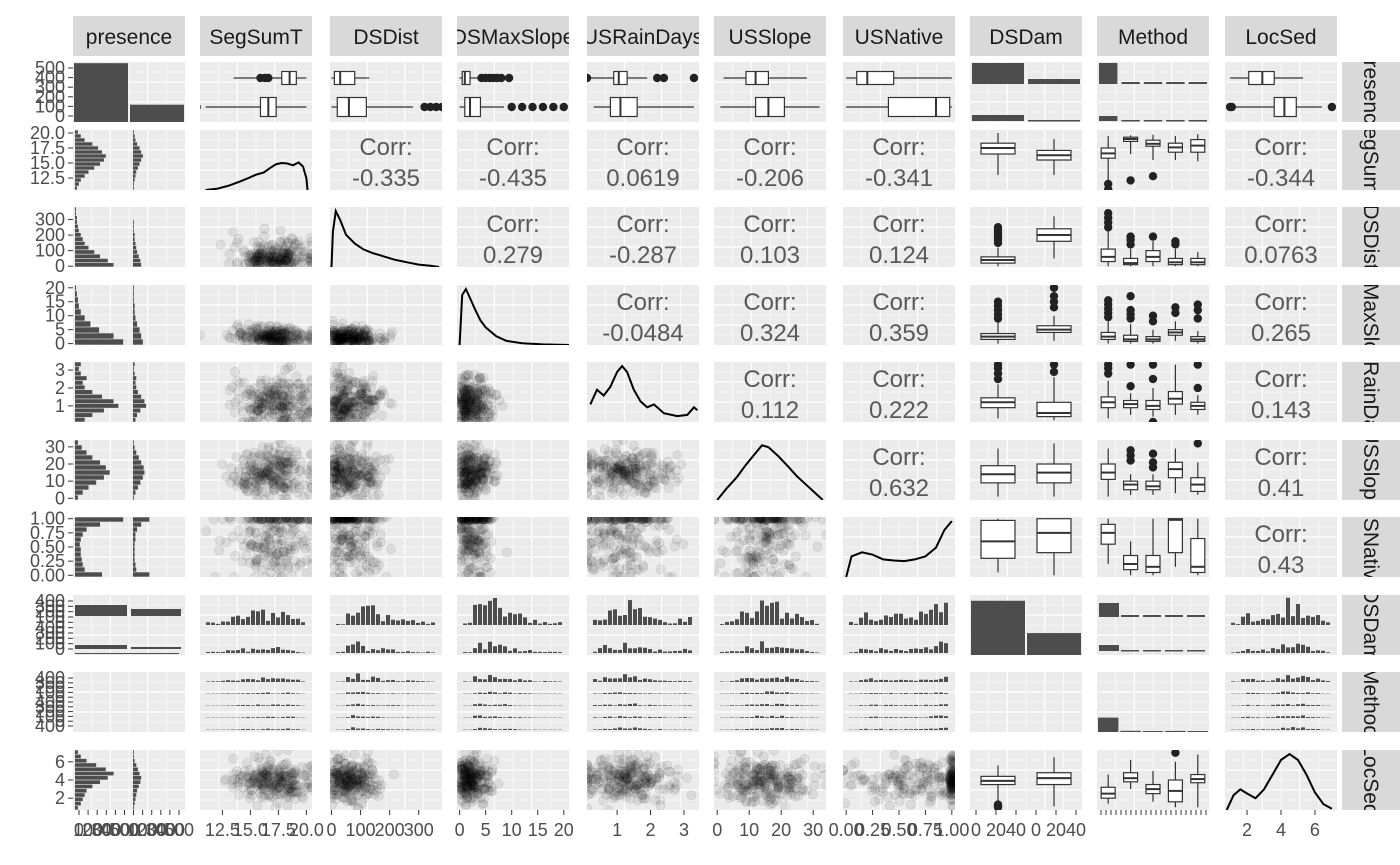 The image size is (1400, 865). Describe the element at coordinates (998, 227) in the screenshot. I see `boxplot-outlier` at that location.